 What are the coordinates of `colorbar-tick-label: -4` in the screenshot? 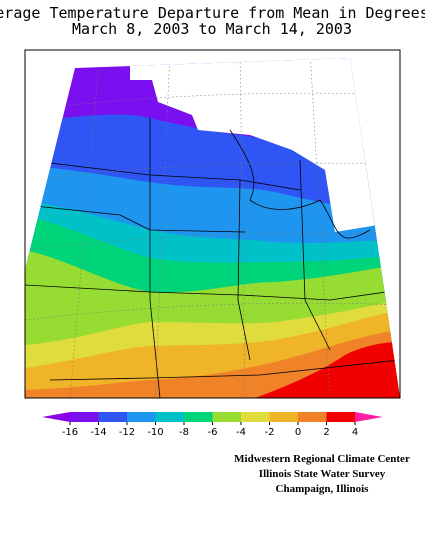 It's located at (241, 432).